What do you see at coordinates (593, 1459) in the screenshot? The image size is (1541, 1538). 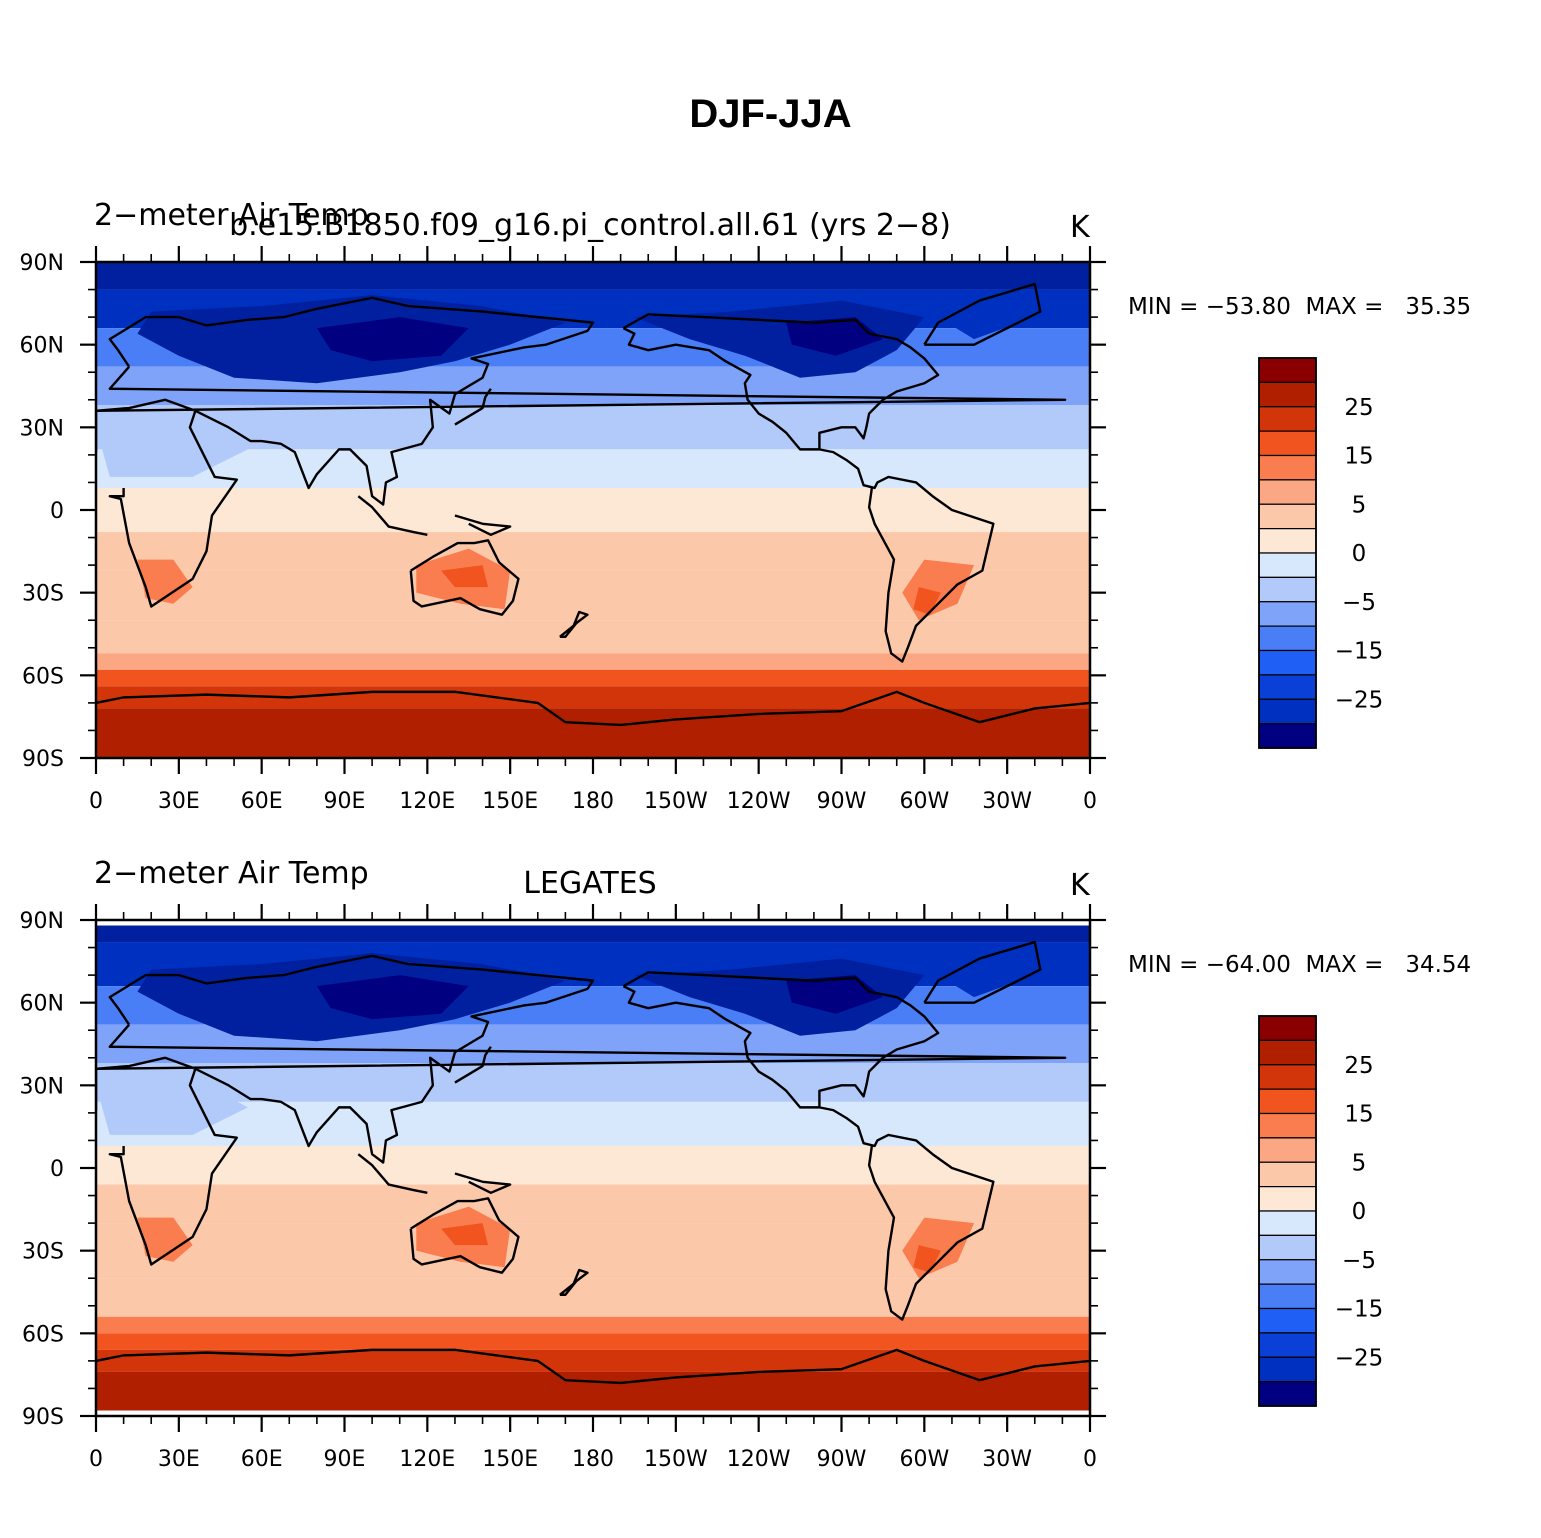 I see `x-tick-label: 180` at bounding box center [593, 1459].